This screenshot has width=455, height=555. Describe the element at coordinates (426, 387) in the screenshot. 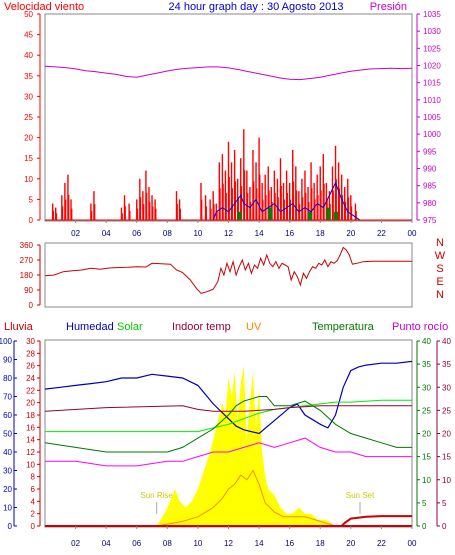

I see `temp-tick-label: 30` at that location.